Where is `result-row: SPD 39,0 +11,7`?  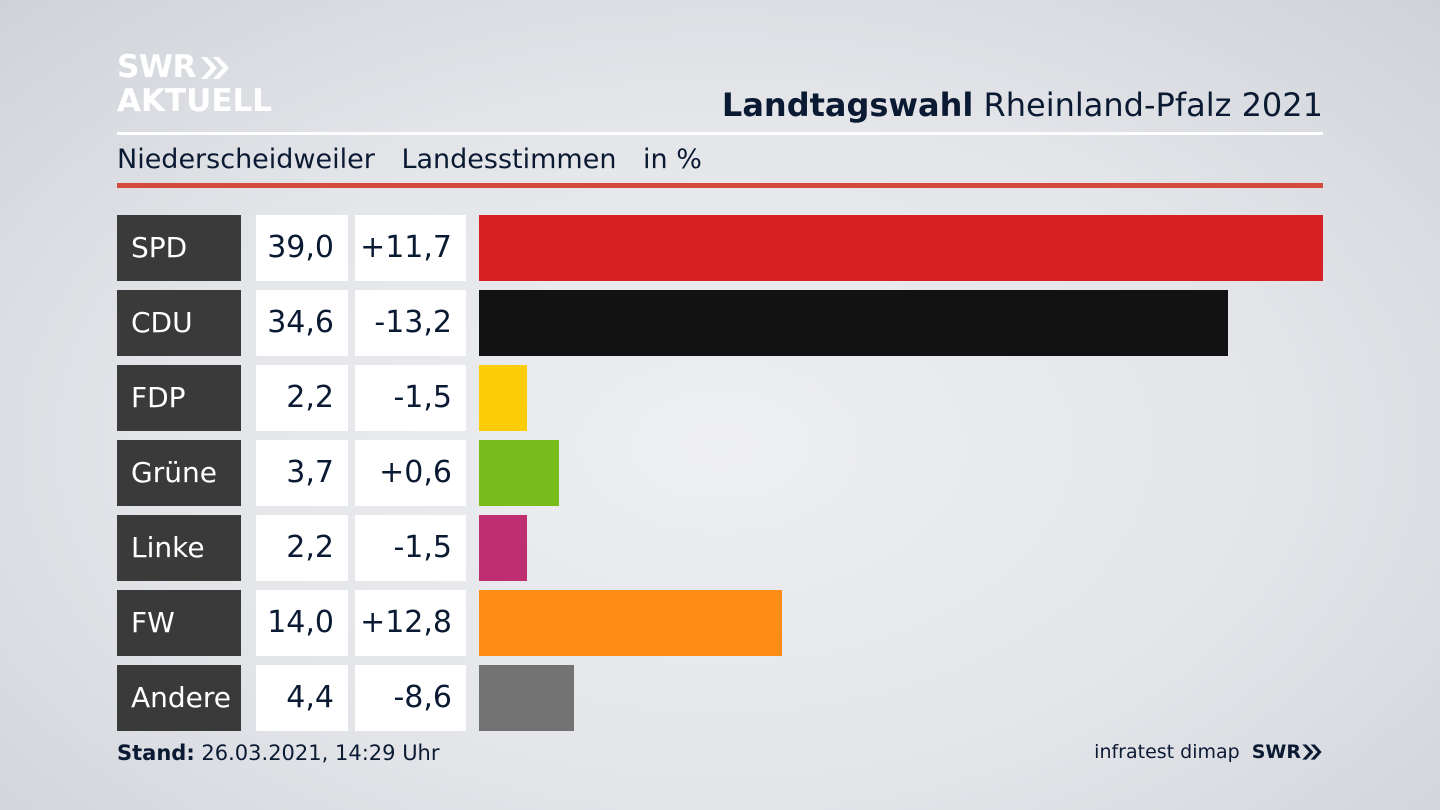
result-row: SPD 39,0 +11,7 is located at coordinates (720, 248).